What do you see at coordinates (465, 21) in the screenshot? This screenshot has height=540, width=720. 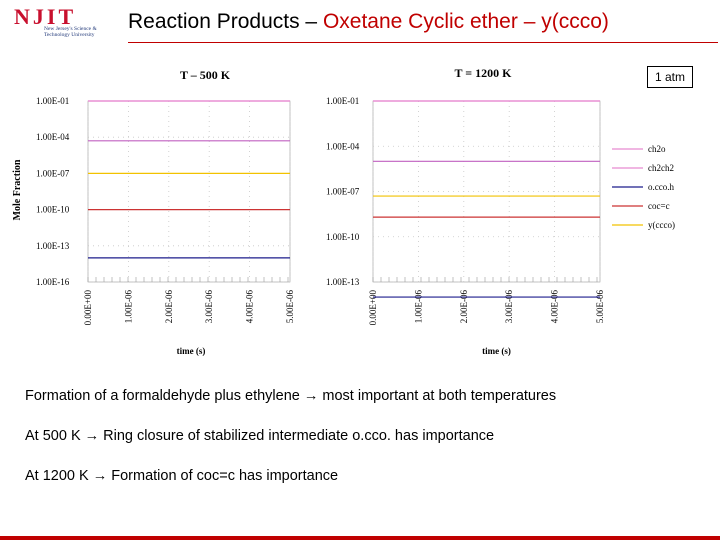 I see `title-part-2: Oxetane Cyclic ether – y(ccco)` at bounding box center [465, 21].